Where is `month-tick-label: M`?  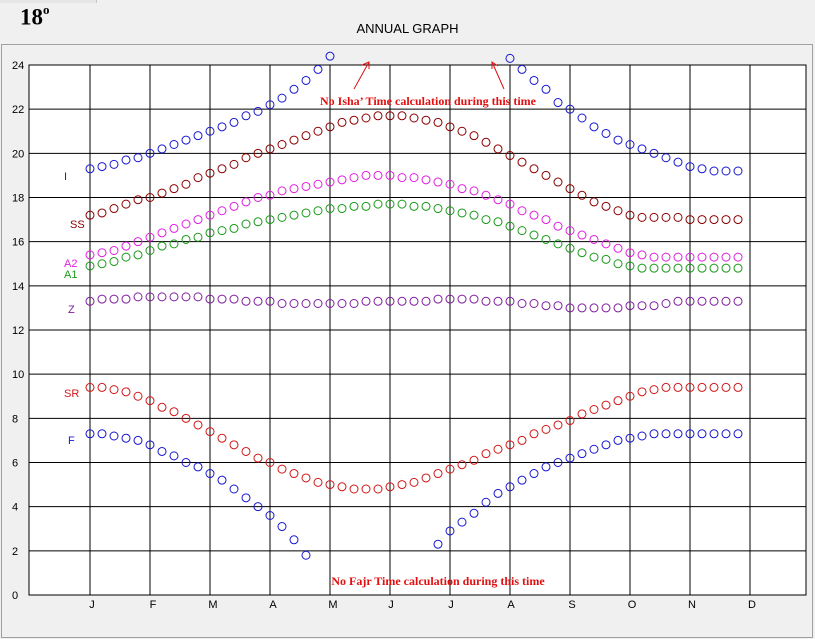 month-tick-label: M is located at coordinates (212, 605).